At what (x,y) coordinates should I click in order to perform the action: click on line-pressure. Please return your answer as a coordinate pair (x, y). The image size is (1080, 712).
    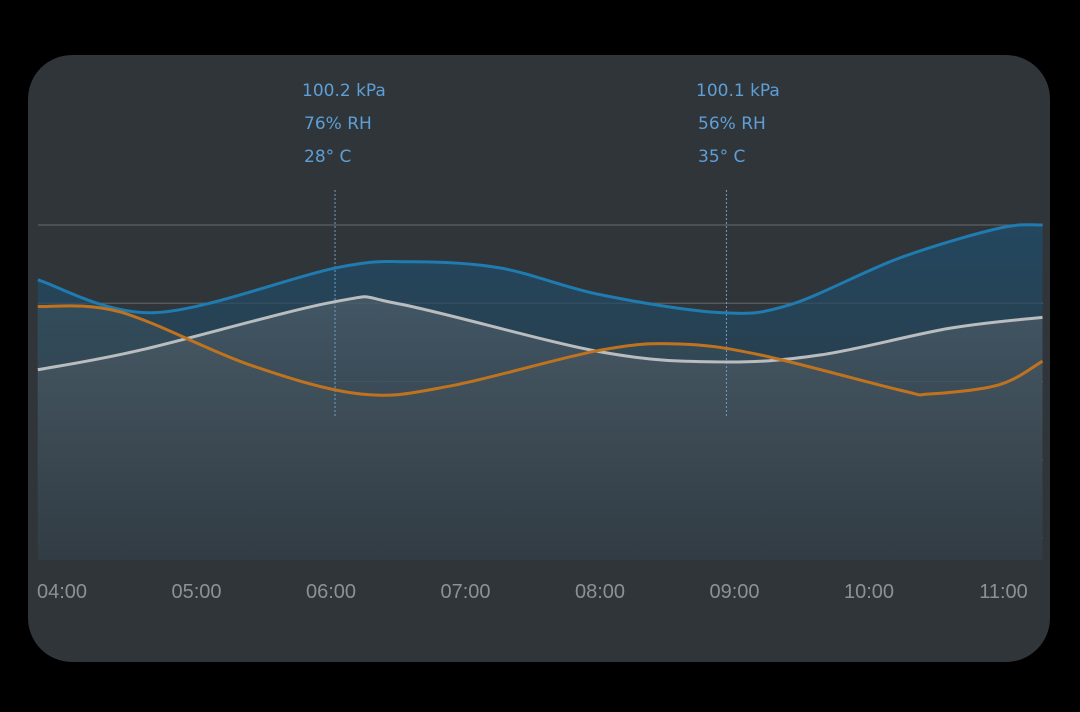
    Looking at the image, I should click on (540, 269).